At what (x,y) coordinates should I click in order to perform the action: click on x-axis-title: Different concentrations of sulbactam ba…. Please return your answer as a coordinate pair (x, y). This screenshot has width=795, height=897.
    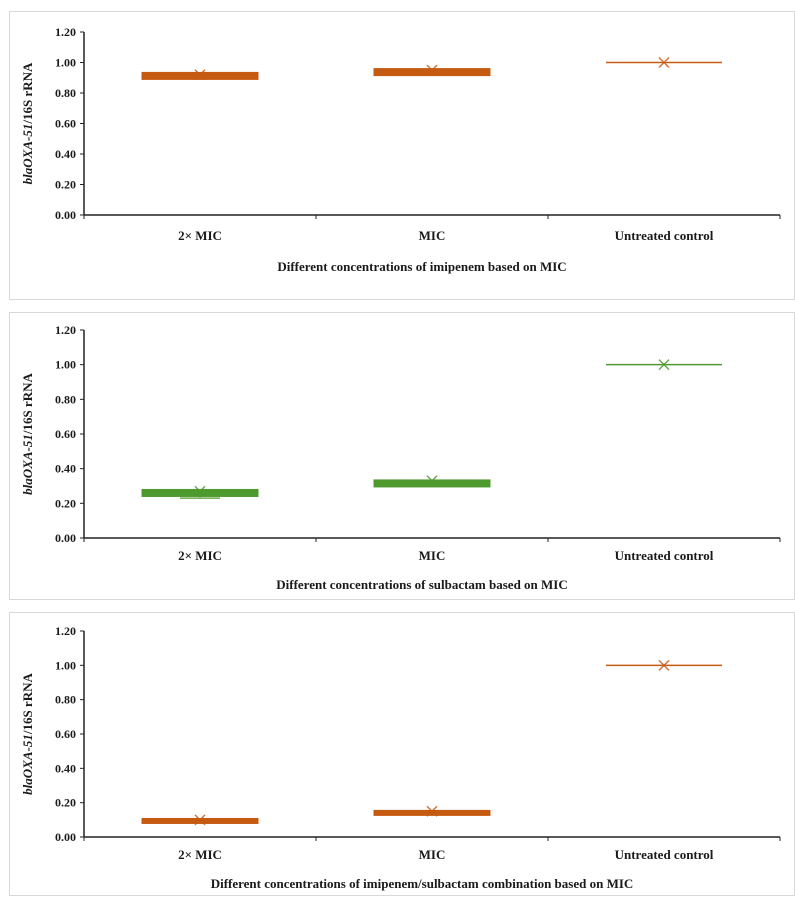
    Looking at the image, I should click on (422, 584).